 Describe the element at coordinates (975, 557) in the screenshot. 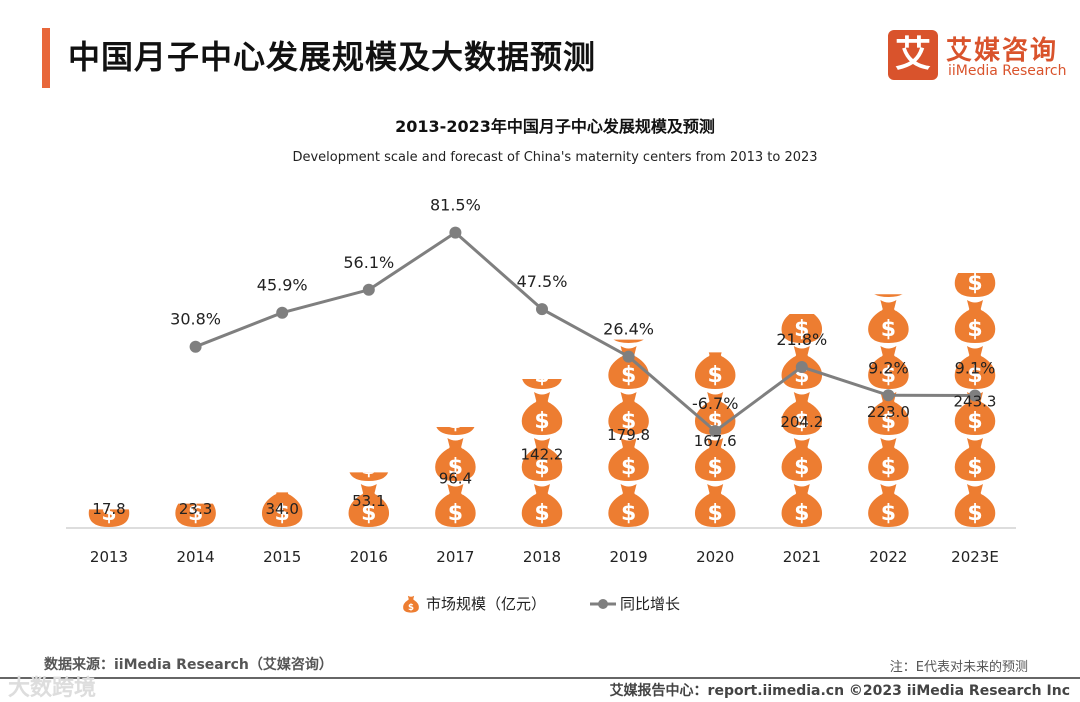

I see `x-tick-label: 2023E` at that location.